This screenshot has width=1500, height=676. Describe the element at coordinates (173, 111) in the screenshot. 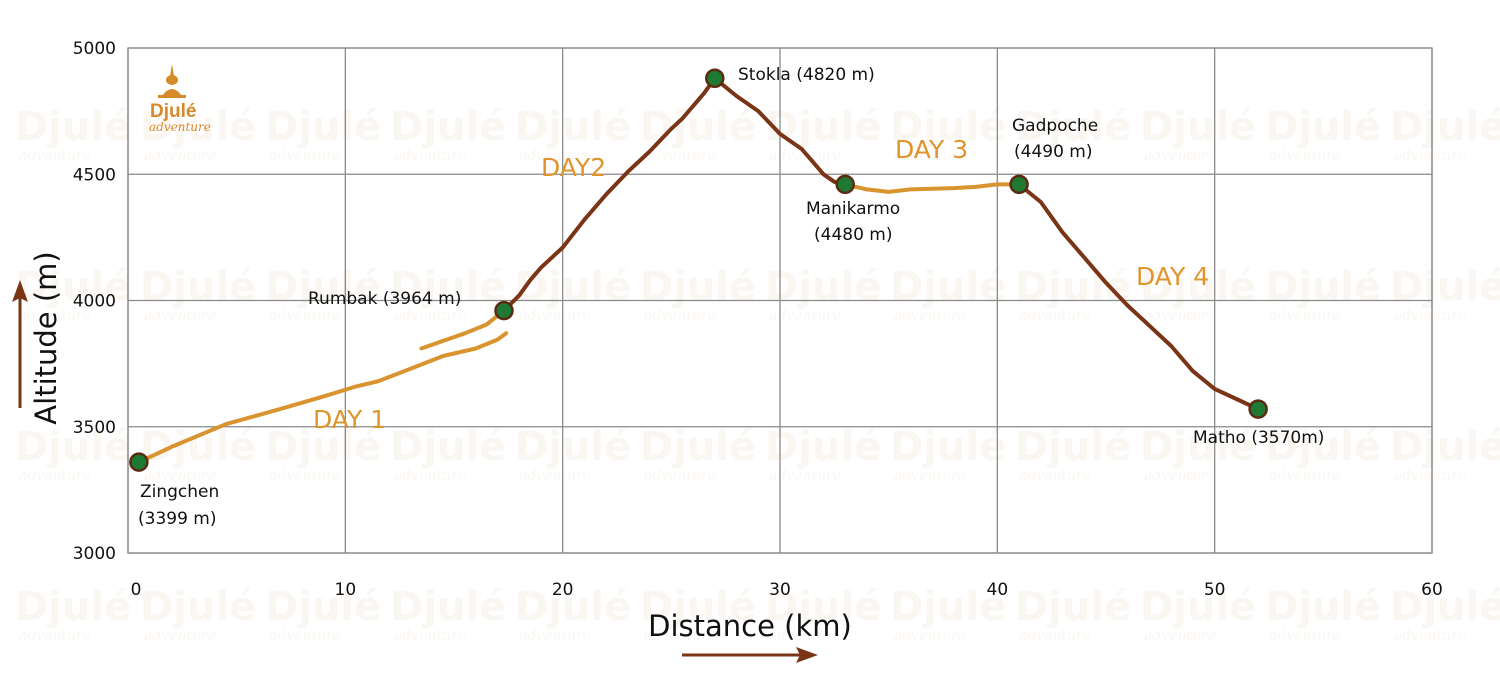

I see `brand-name: Djulé` at that location.